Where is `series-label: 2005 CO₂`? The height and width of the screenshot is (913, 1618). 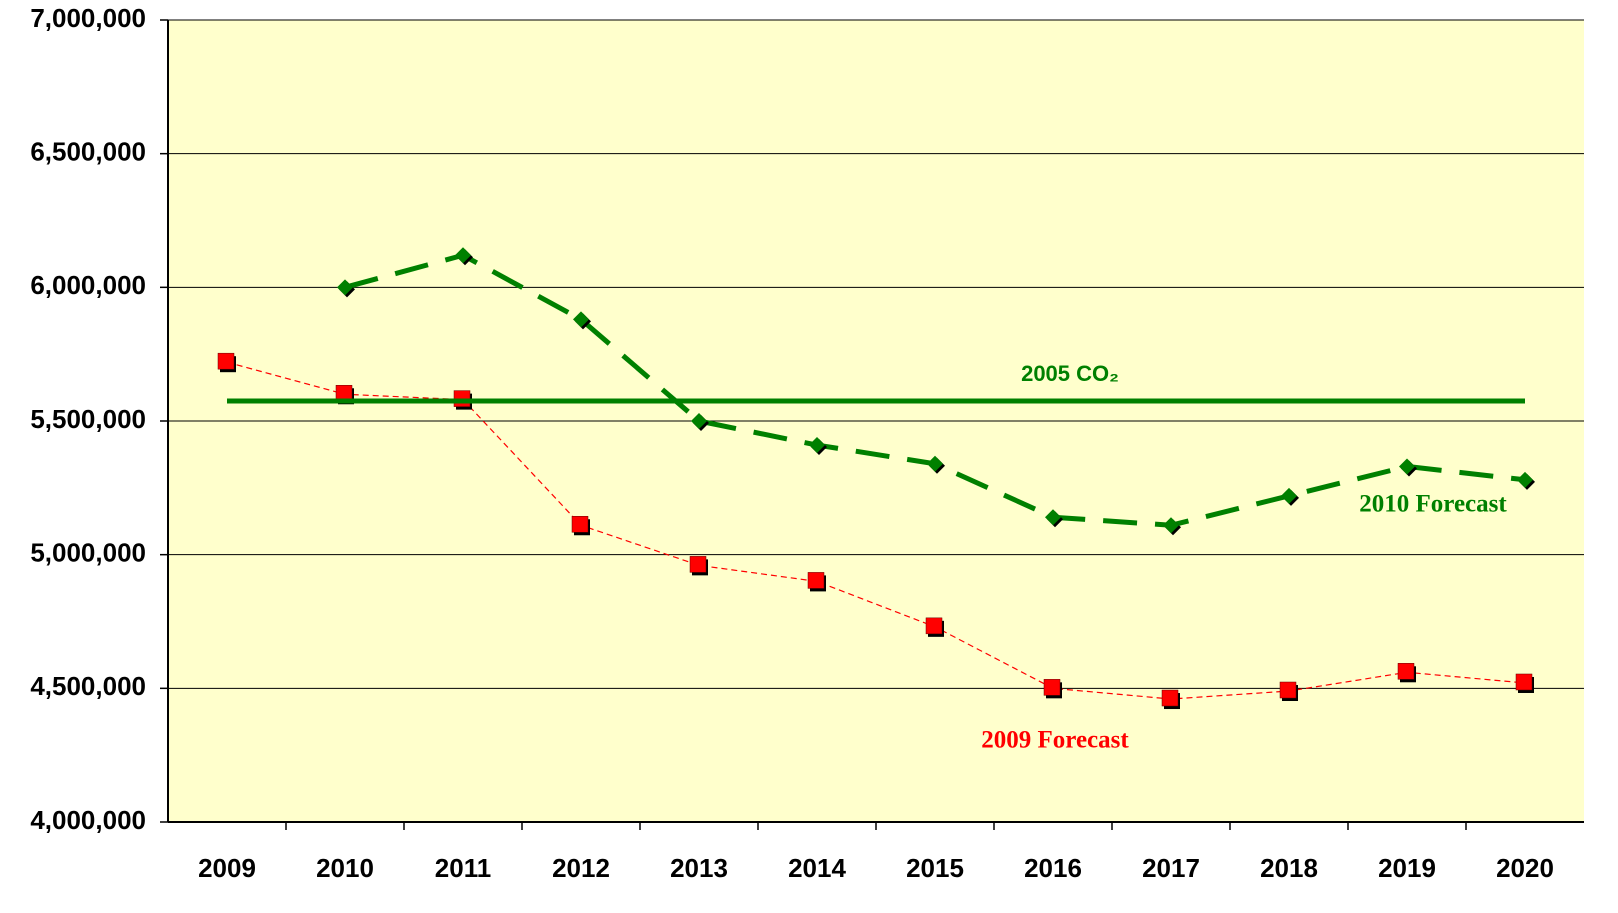 series-label: 2005 CO₂ is located at coordinates (1070, 373).